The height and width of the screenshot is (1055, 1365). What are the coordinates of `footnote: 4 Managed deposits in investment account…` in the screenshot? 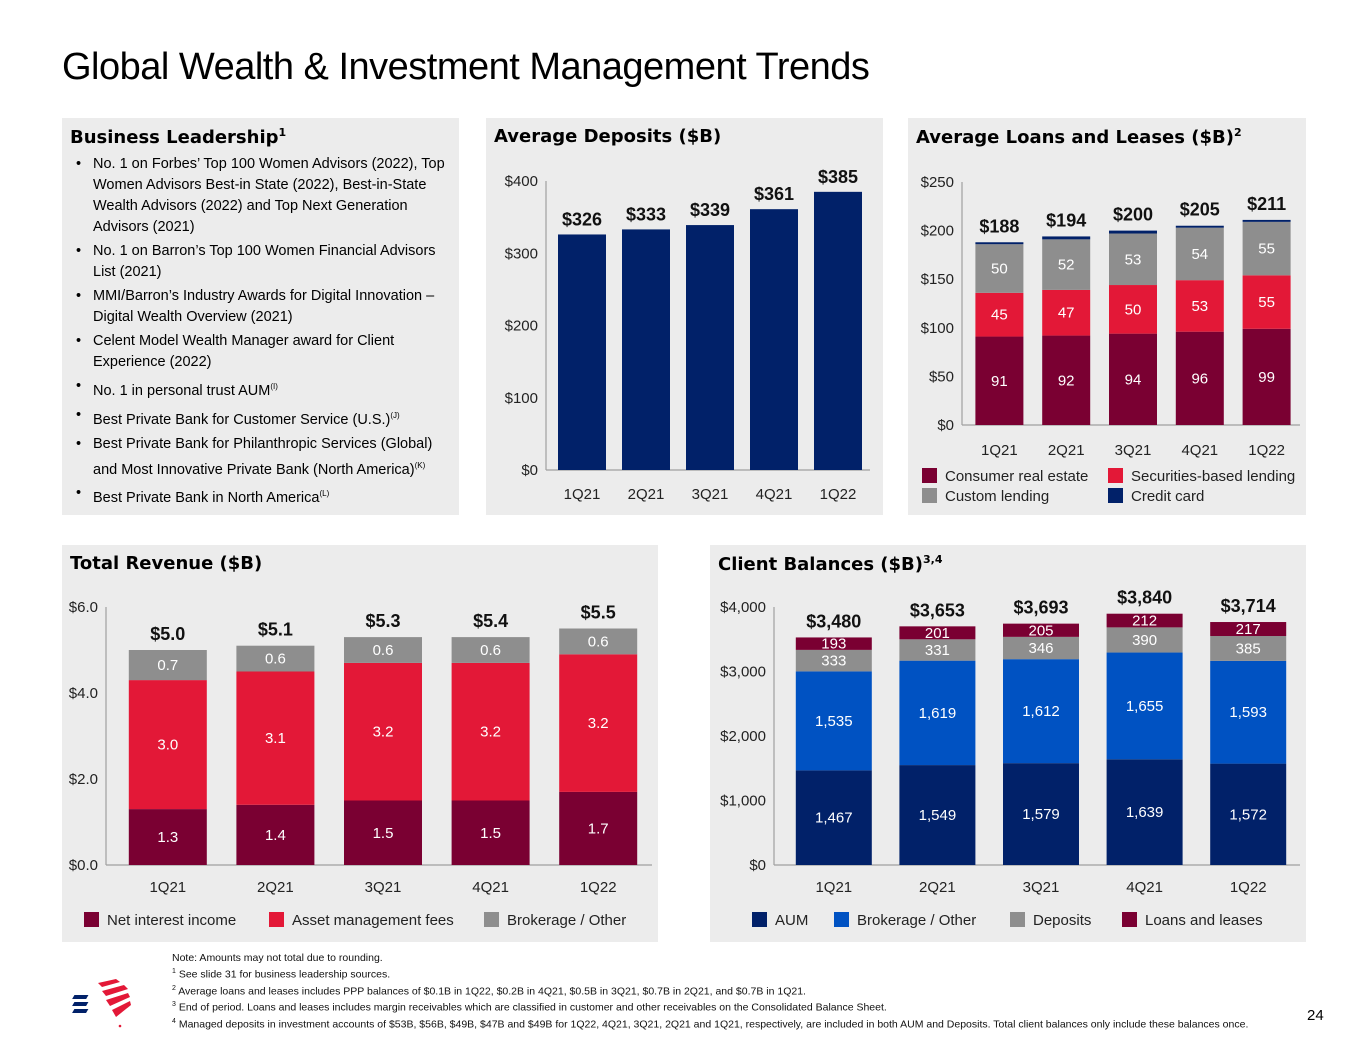 It's located at (727, 1023).